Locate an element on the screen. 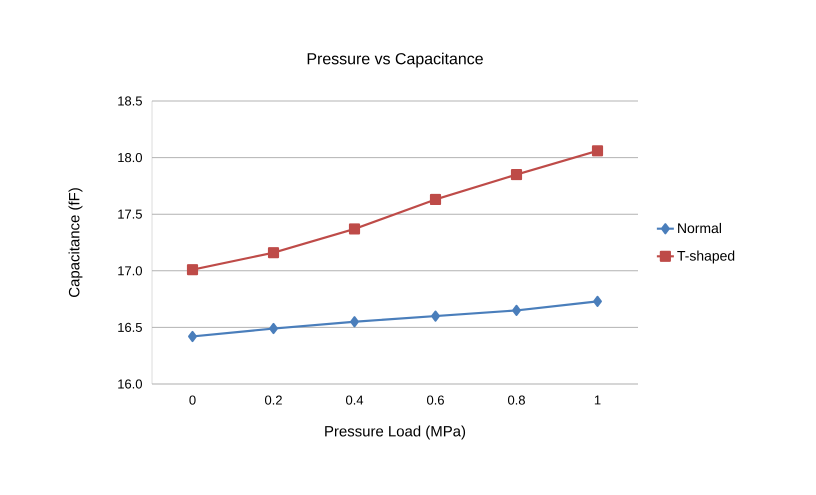  x-tick-label: 0 is located at coordinates (192, 400).